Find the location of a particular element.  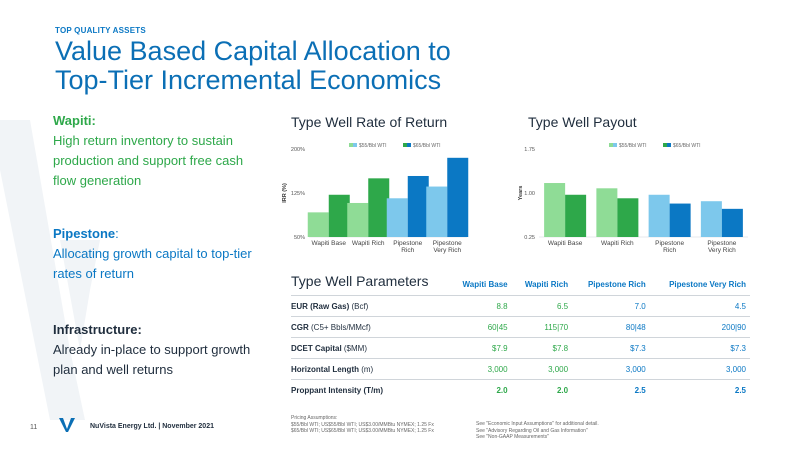

col-header: Pipestone Rich is located at coordinates (616, 284).